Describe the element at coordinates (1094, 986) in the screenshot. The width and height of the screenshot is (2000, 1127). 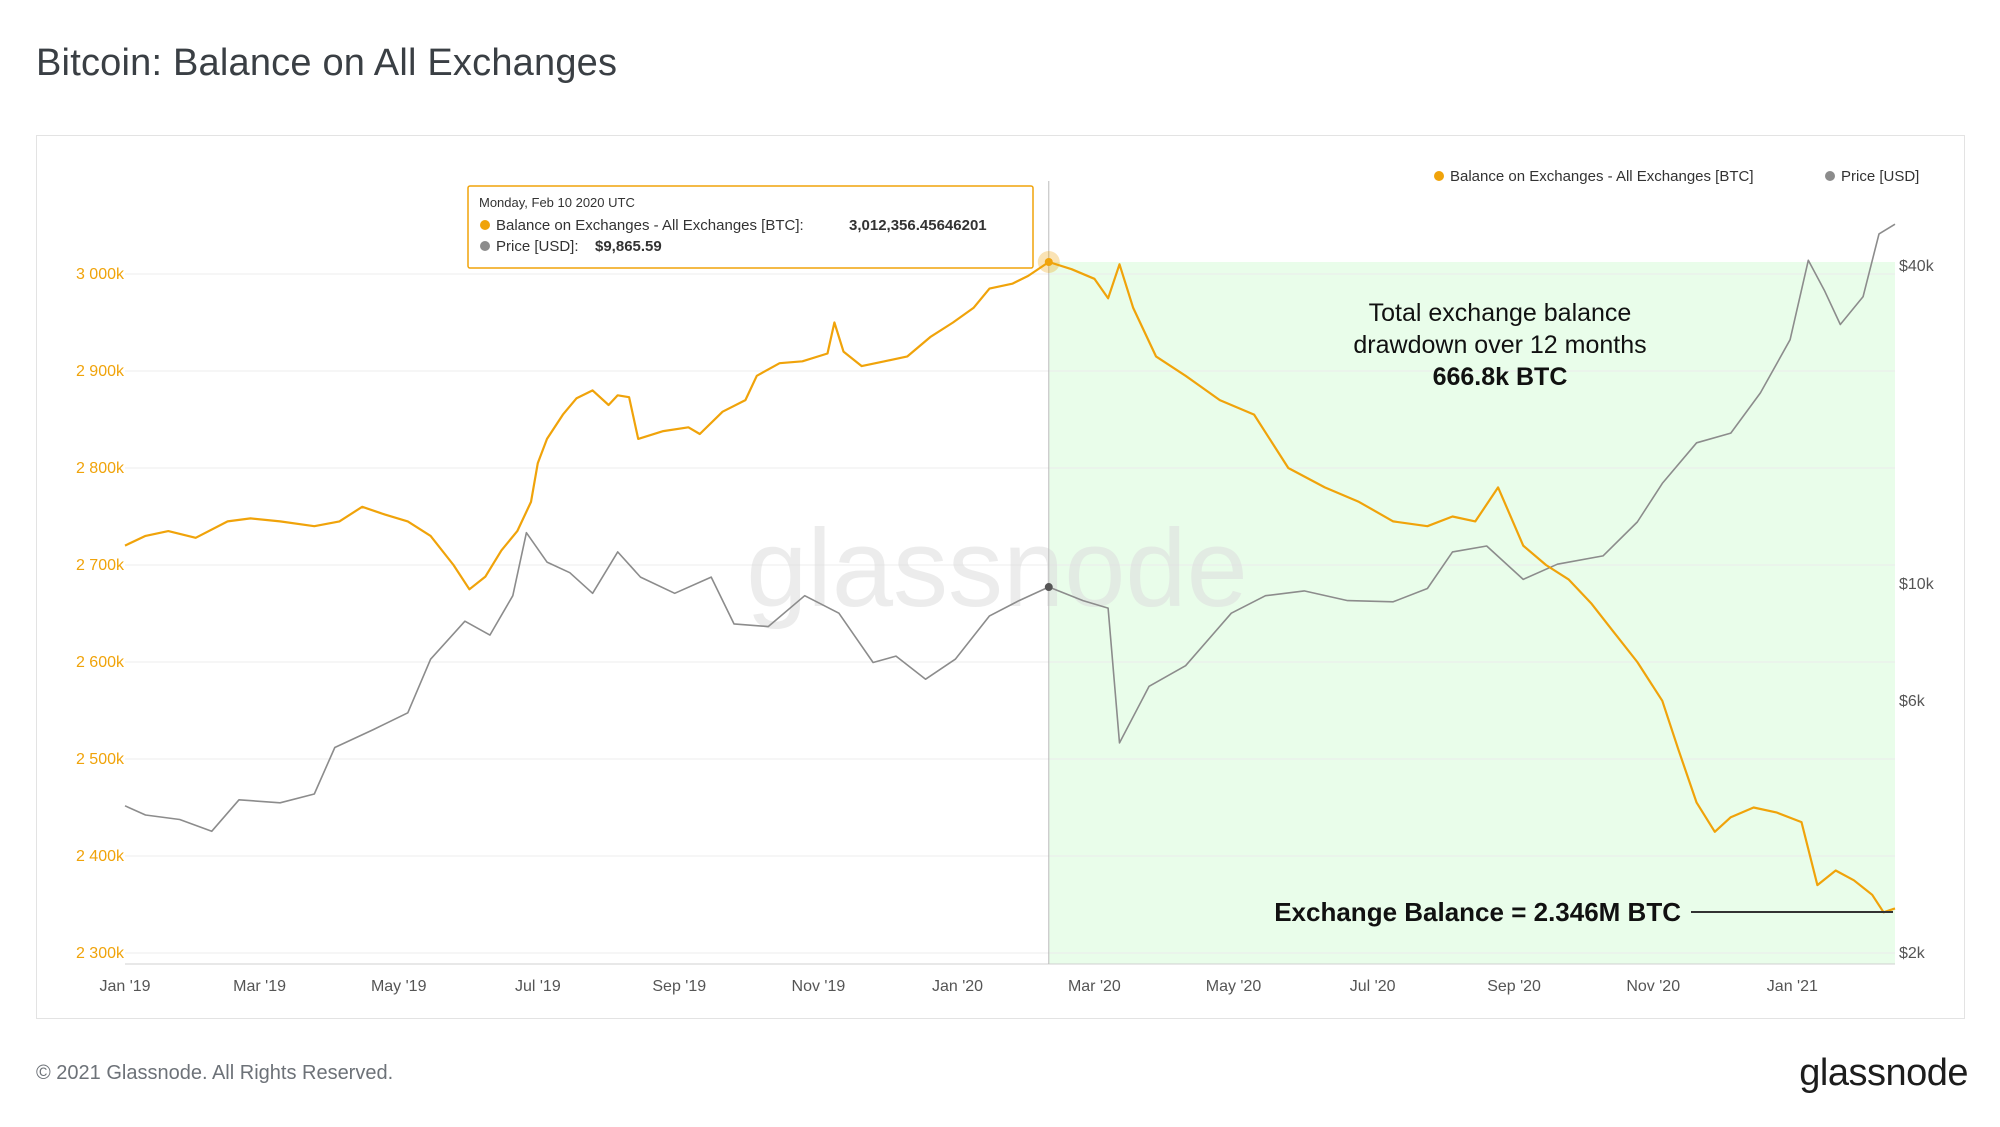
I see `x-tick-label: Mar '20` at that location.